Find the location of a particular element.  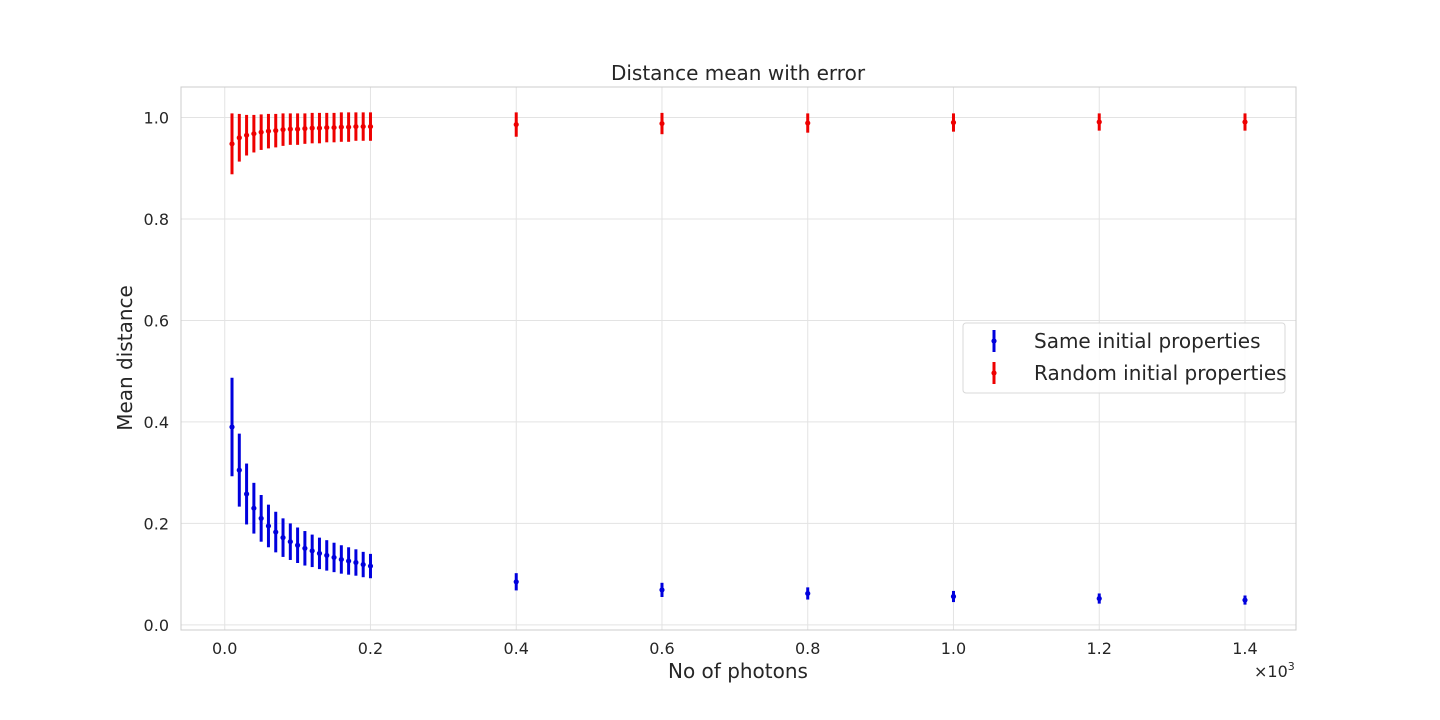

x-tick-label: 1.0 is located at coordinates (953, 648).